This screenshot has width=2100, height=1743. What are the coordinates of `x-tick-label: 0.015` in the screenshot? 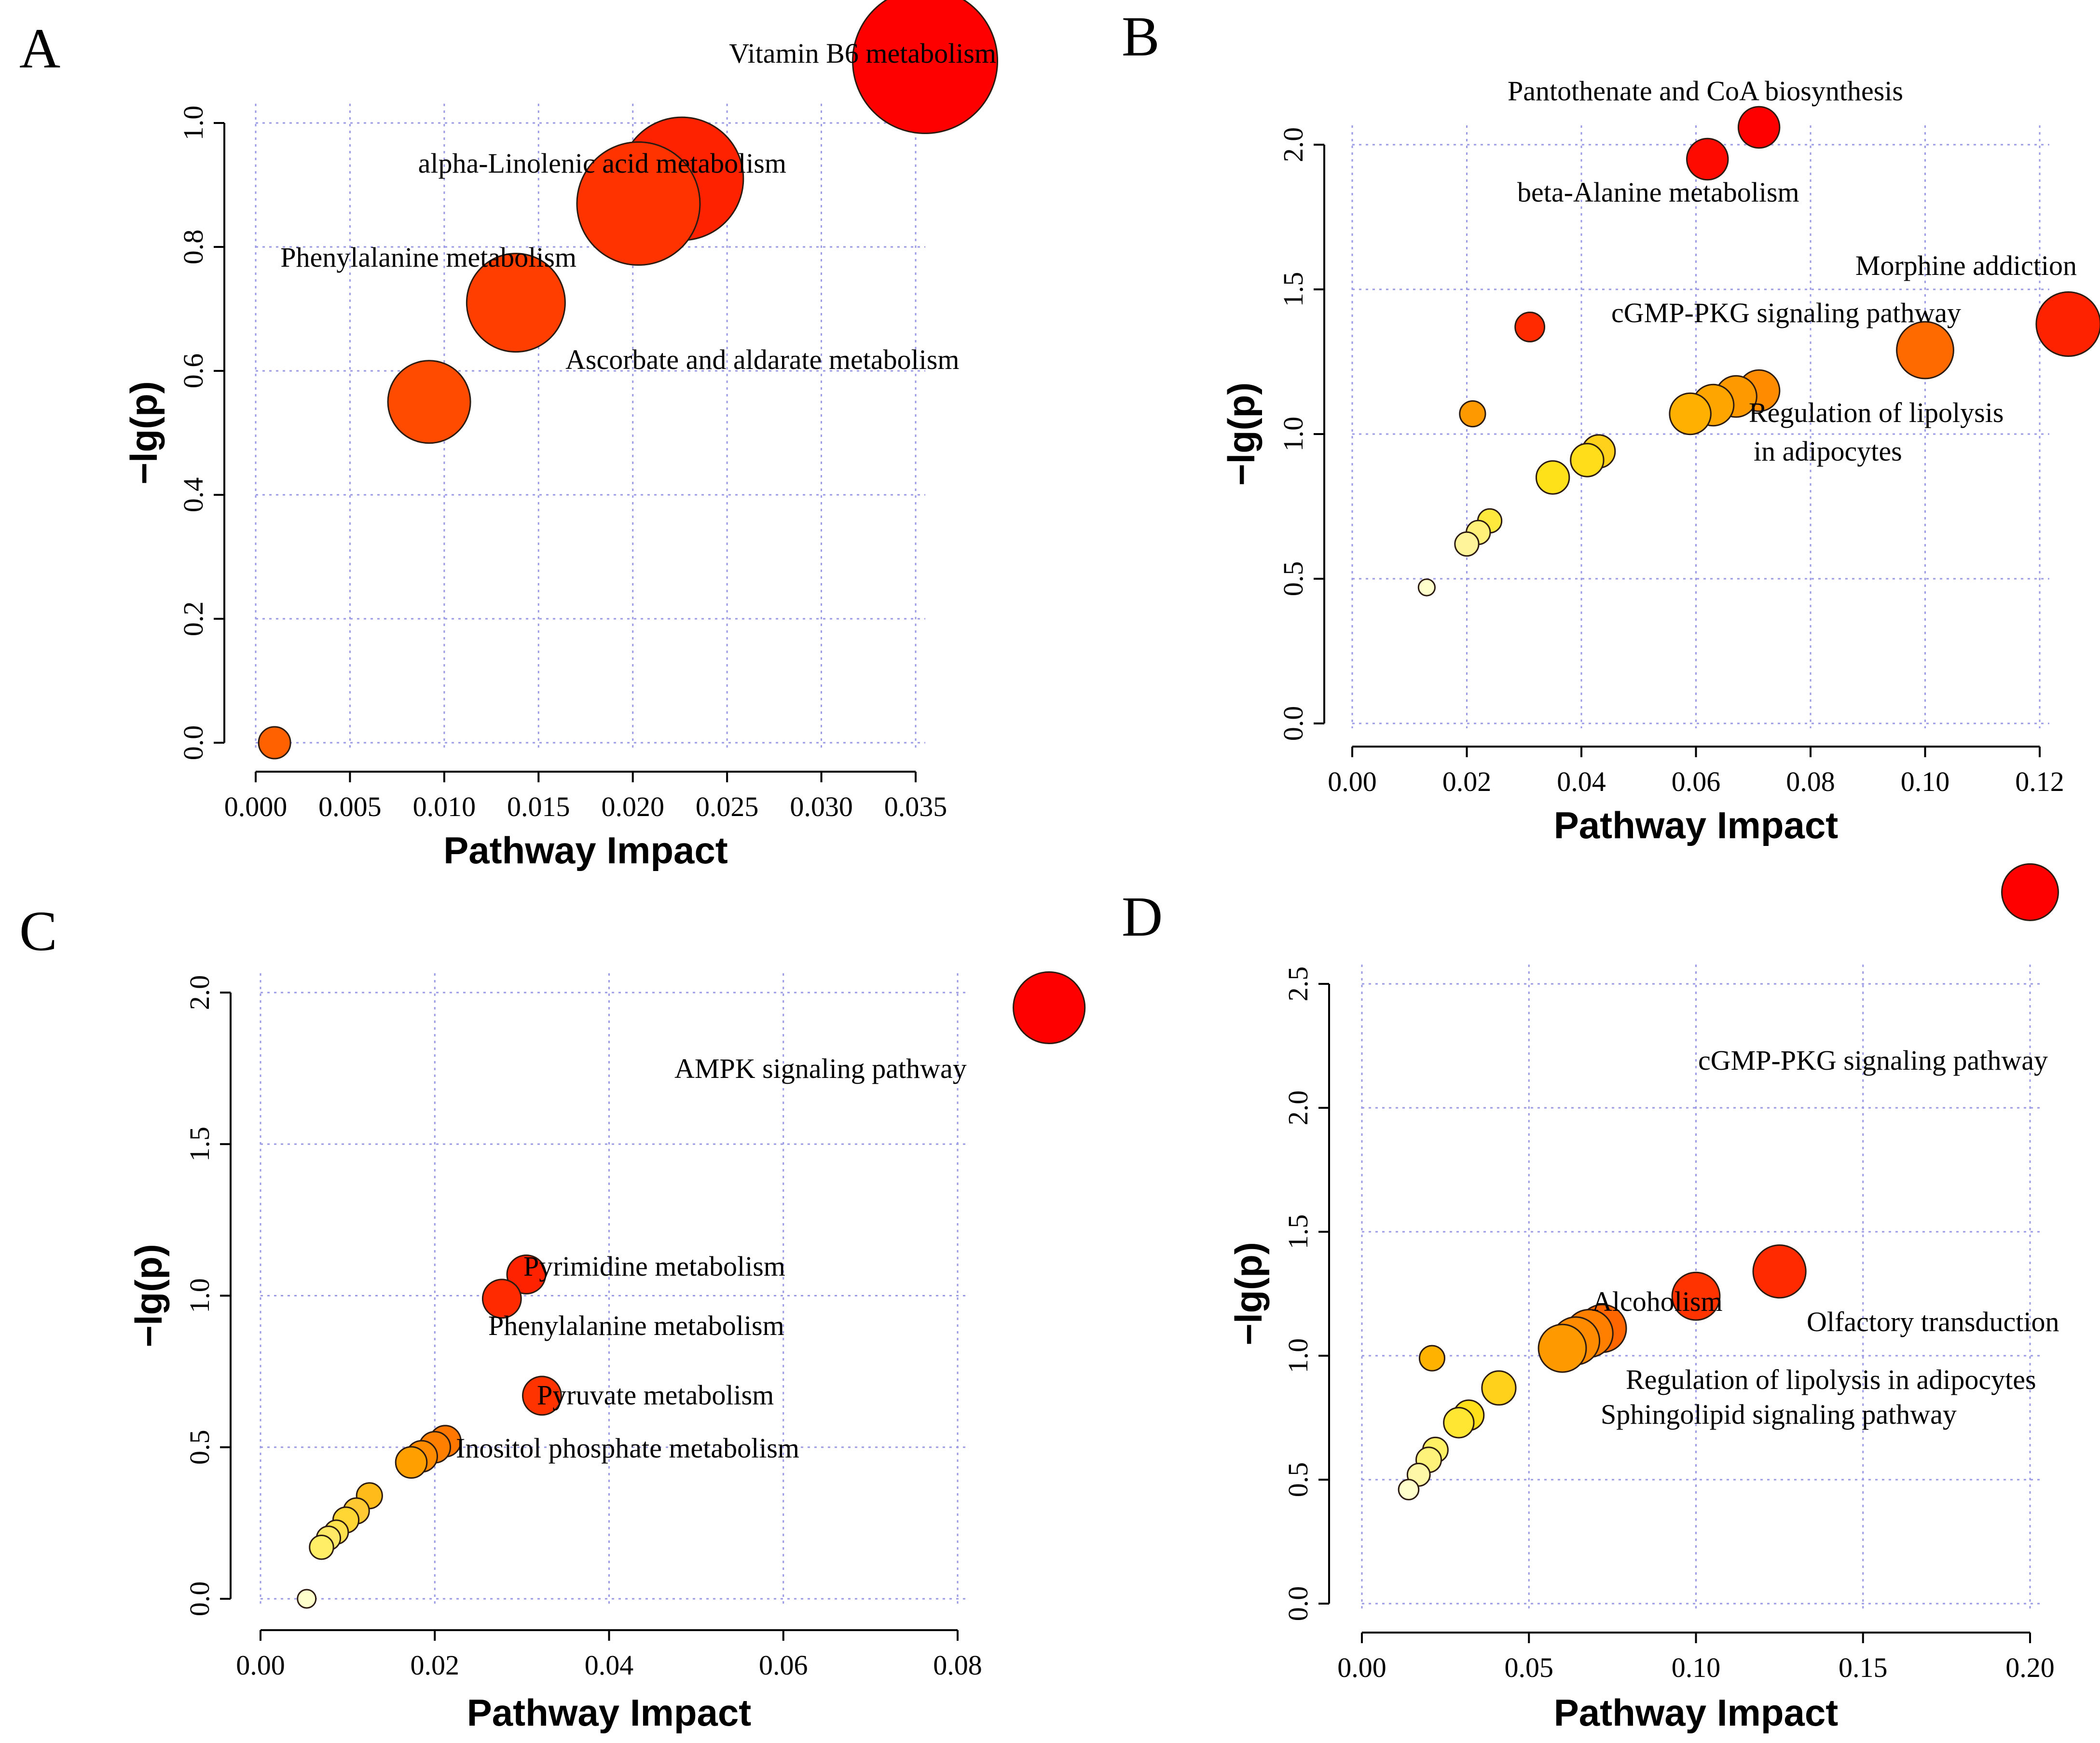 It's located at (538, 806).